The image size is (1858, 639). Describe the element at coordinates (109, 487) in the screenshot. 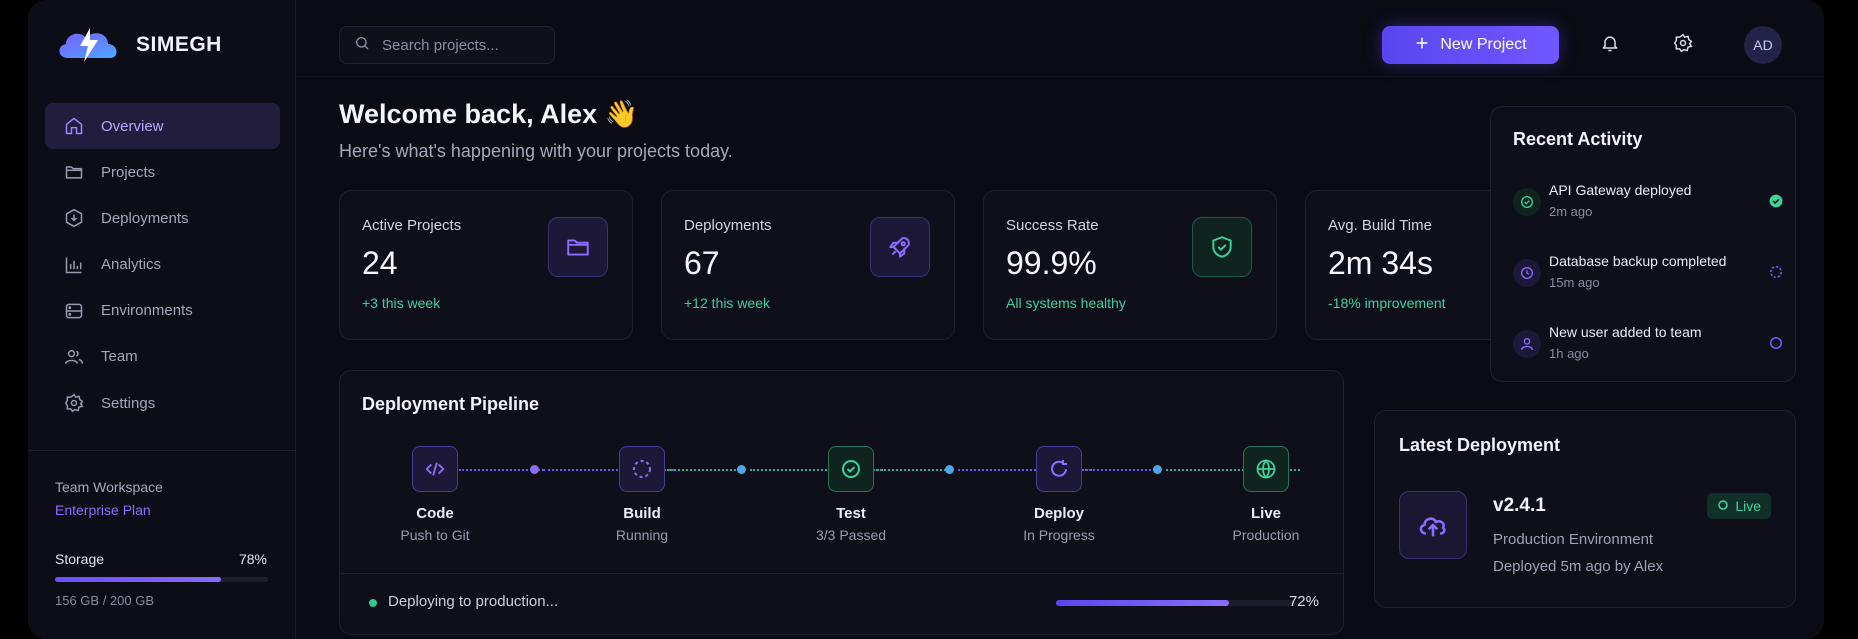

I see `workspace-label: Team Workspace` at that location.